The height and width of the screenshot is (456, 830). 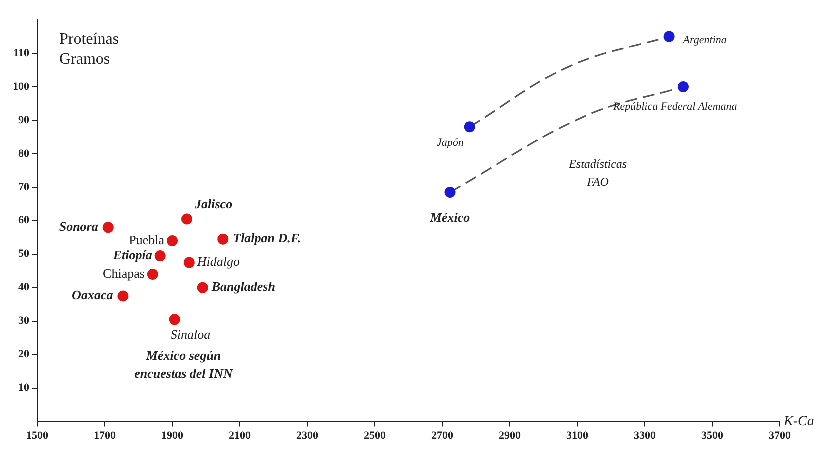 I want to click on annotation: Etiopía, so click(x=132, y=254).